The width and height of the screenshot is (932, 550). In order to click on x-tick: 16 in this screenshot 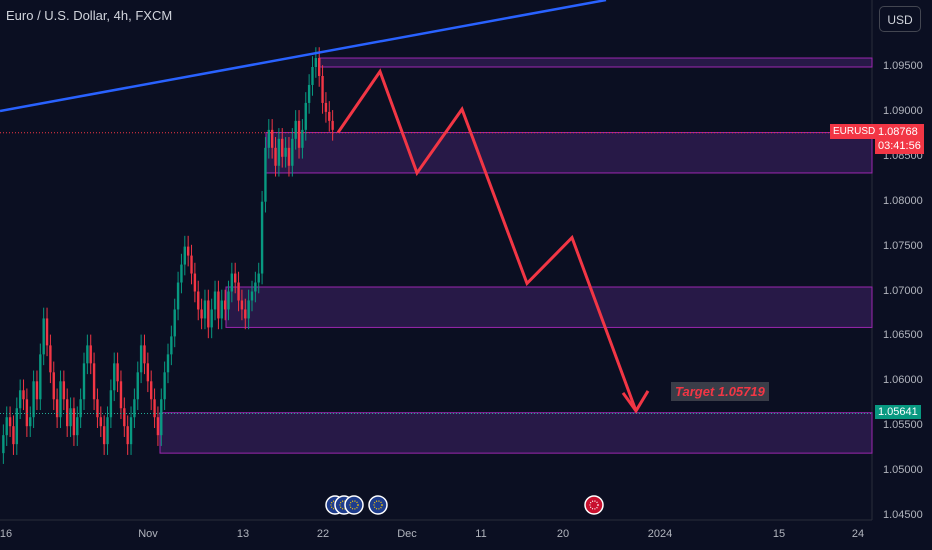, I will do `click(6, 534)`.